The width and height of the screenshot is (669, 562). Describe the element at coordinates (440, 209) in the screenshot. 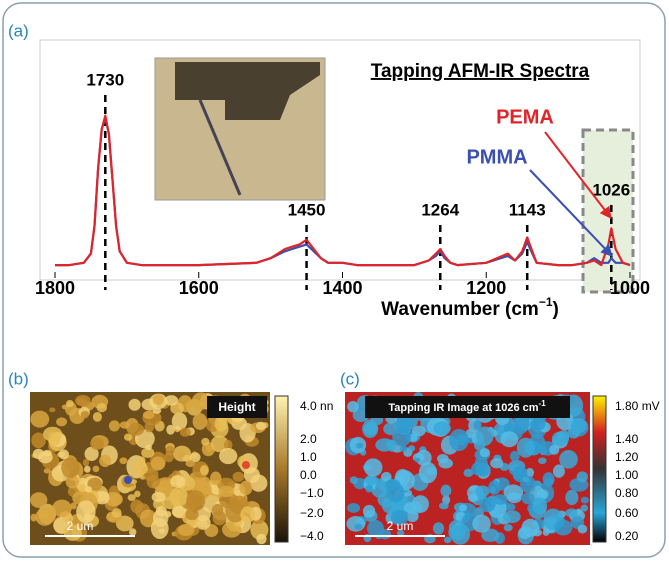

I see `peak-label: 1264` at that location.